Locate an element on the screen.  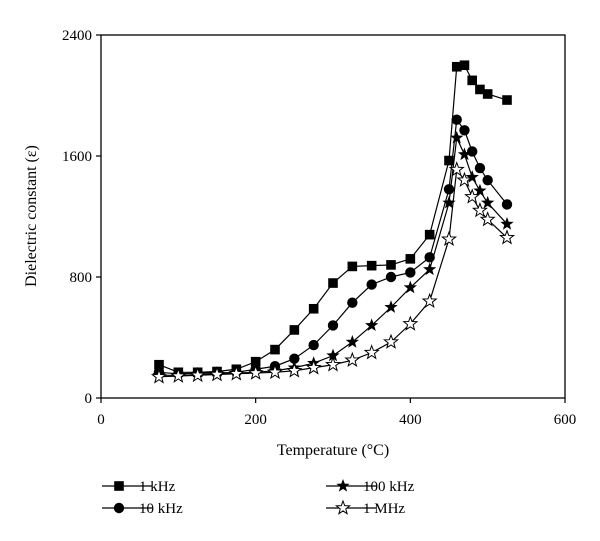
x-tick-label: 200 is located at coordinates (255, 420).